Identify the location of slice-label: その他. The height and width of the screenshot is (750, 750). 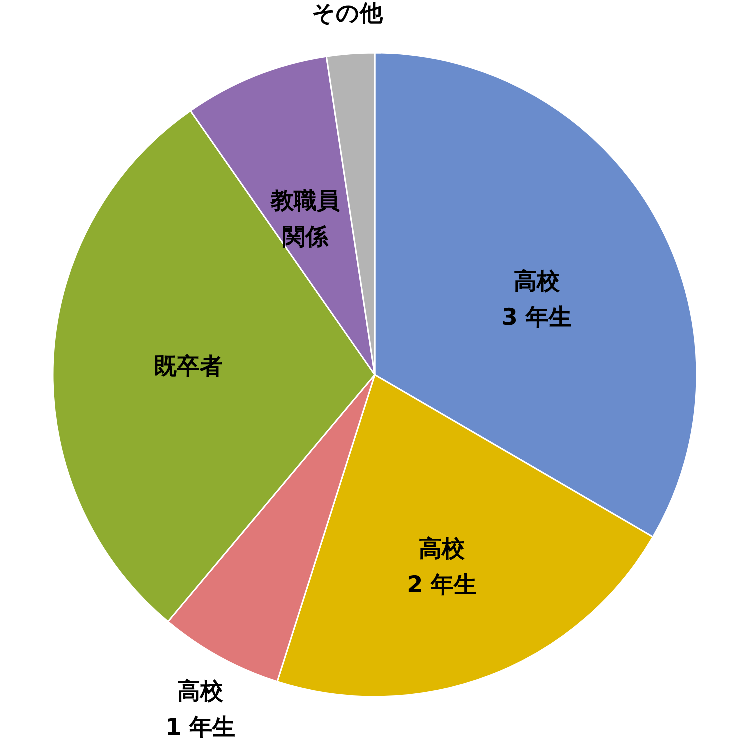
(348, 14).